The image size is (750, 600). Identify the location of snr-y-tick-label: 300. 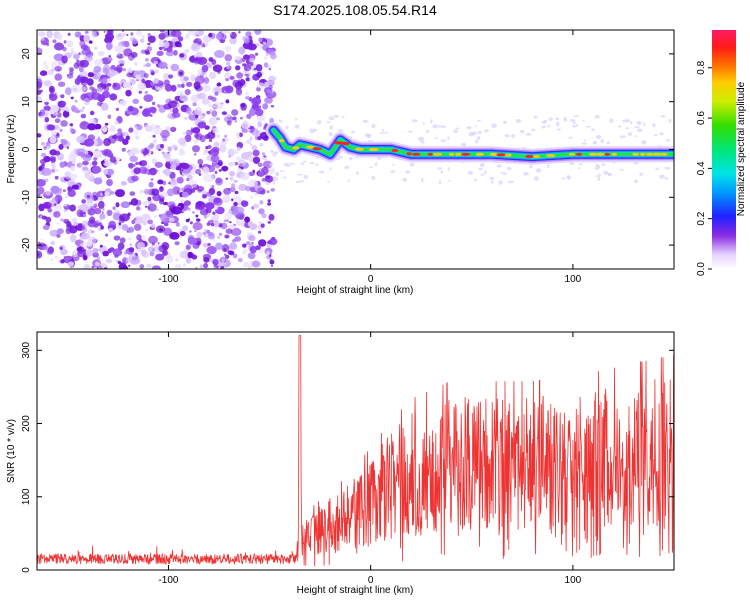
(26, 350).